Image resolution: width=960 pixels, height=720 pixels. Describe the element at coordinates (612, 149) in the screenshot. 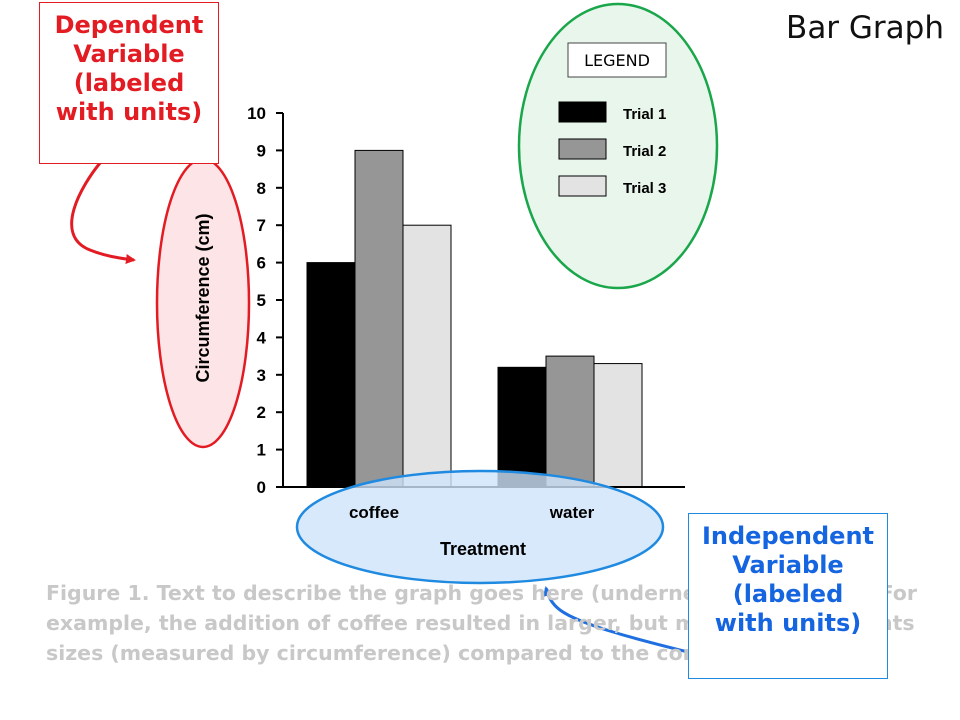

I see `legend: Trial 1 Trial 2 Trial 3` at that location.